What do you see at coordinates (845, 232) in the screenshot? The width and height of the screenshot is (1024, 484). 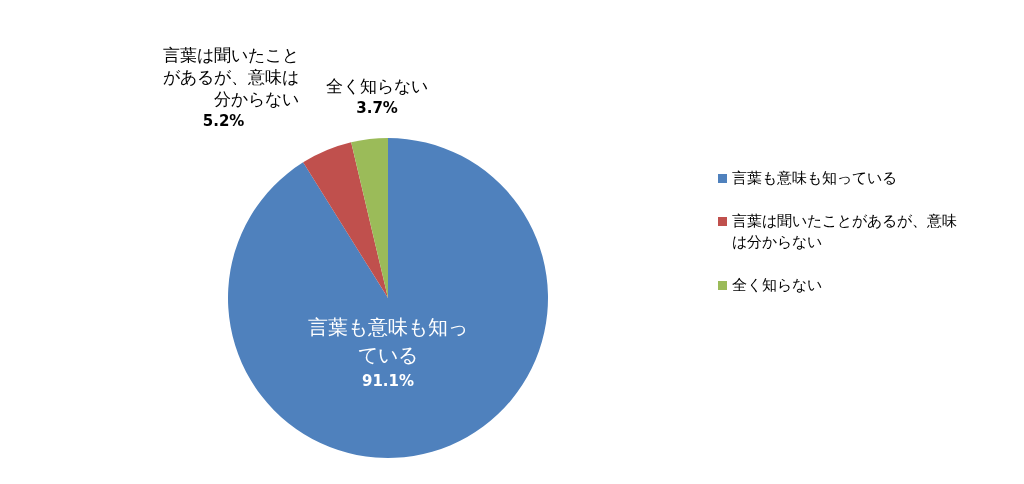 I see `legend-label: 言葉は聞いたことがあるが、意味は分からない` at bounding box center [845, 232].